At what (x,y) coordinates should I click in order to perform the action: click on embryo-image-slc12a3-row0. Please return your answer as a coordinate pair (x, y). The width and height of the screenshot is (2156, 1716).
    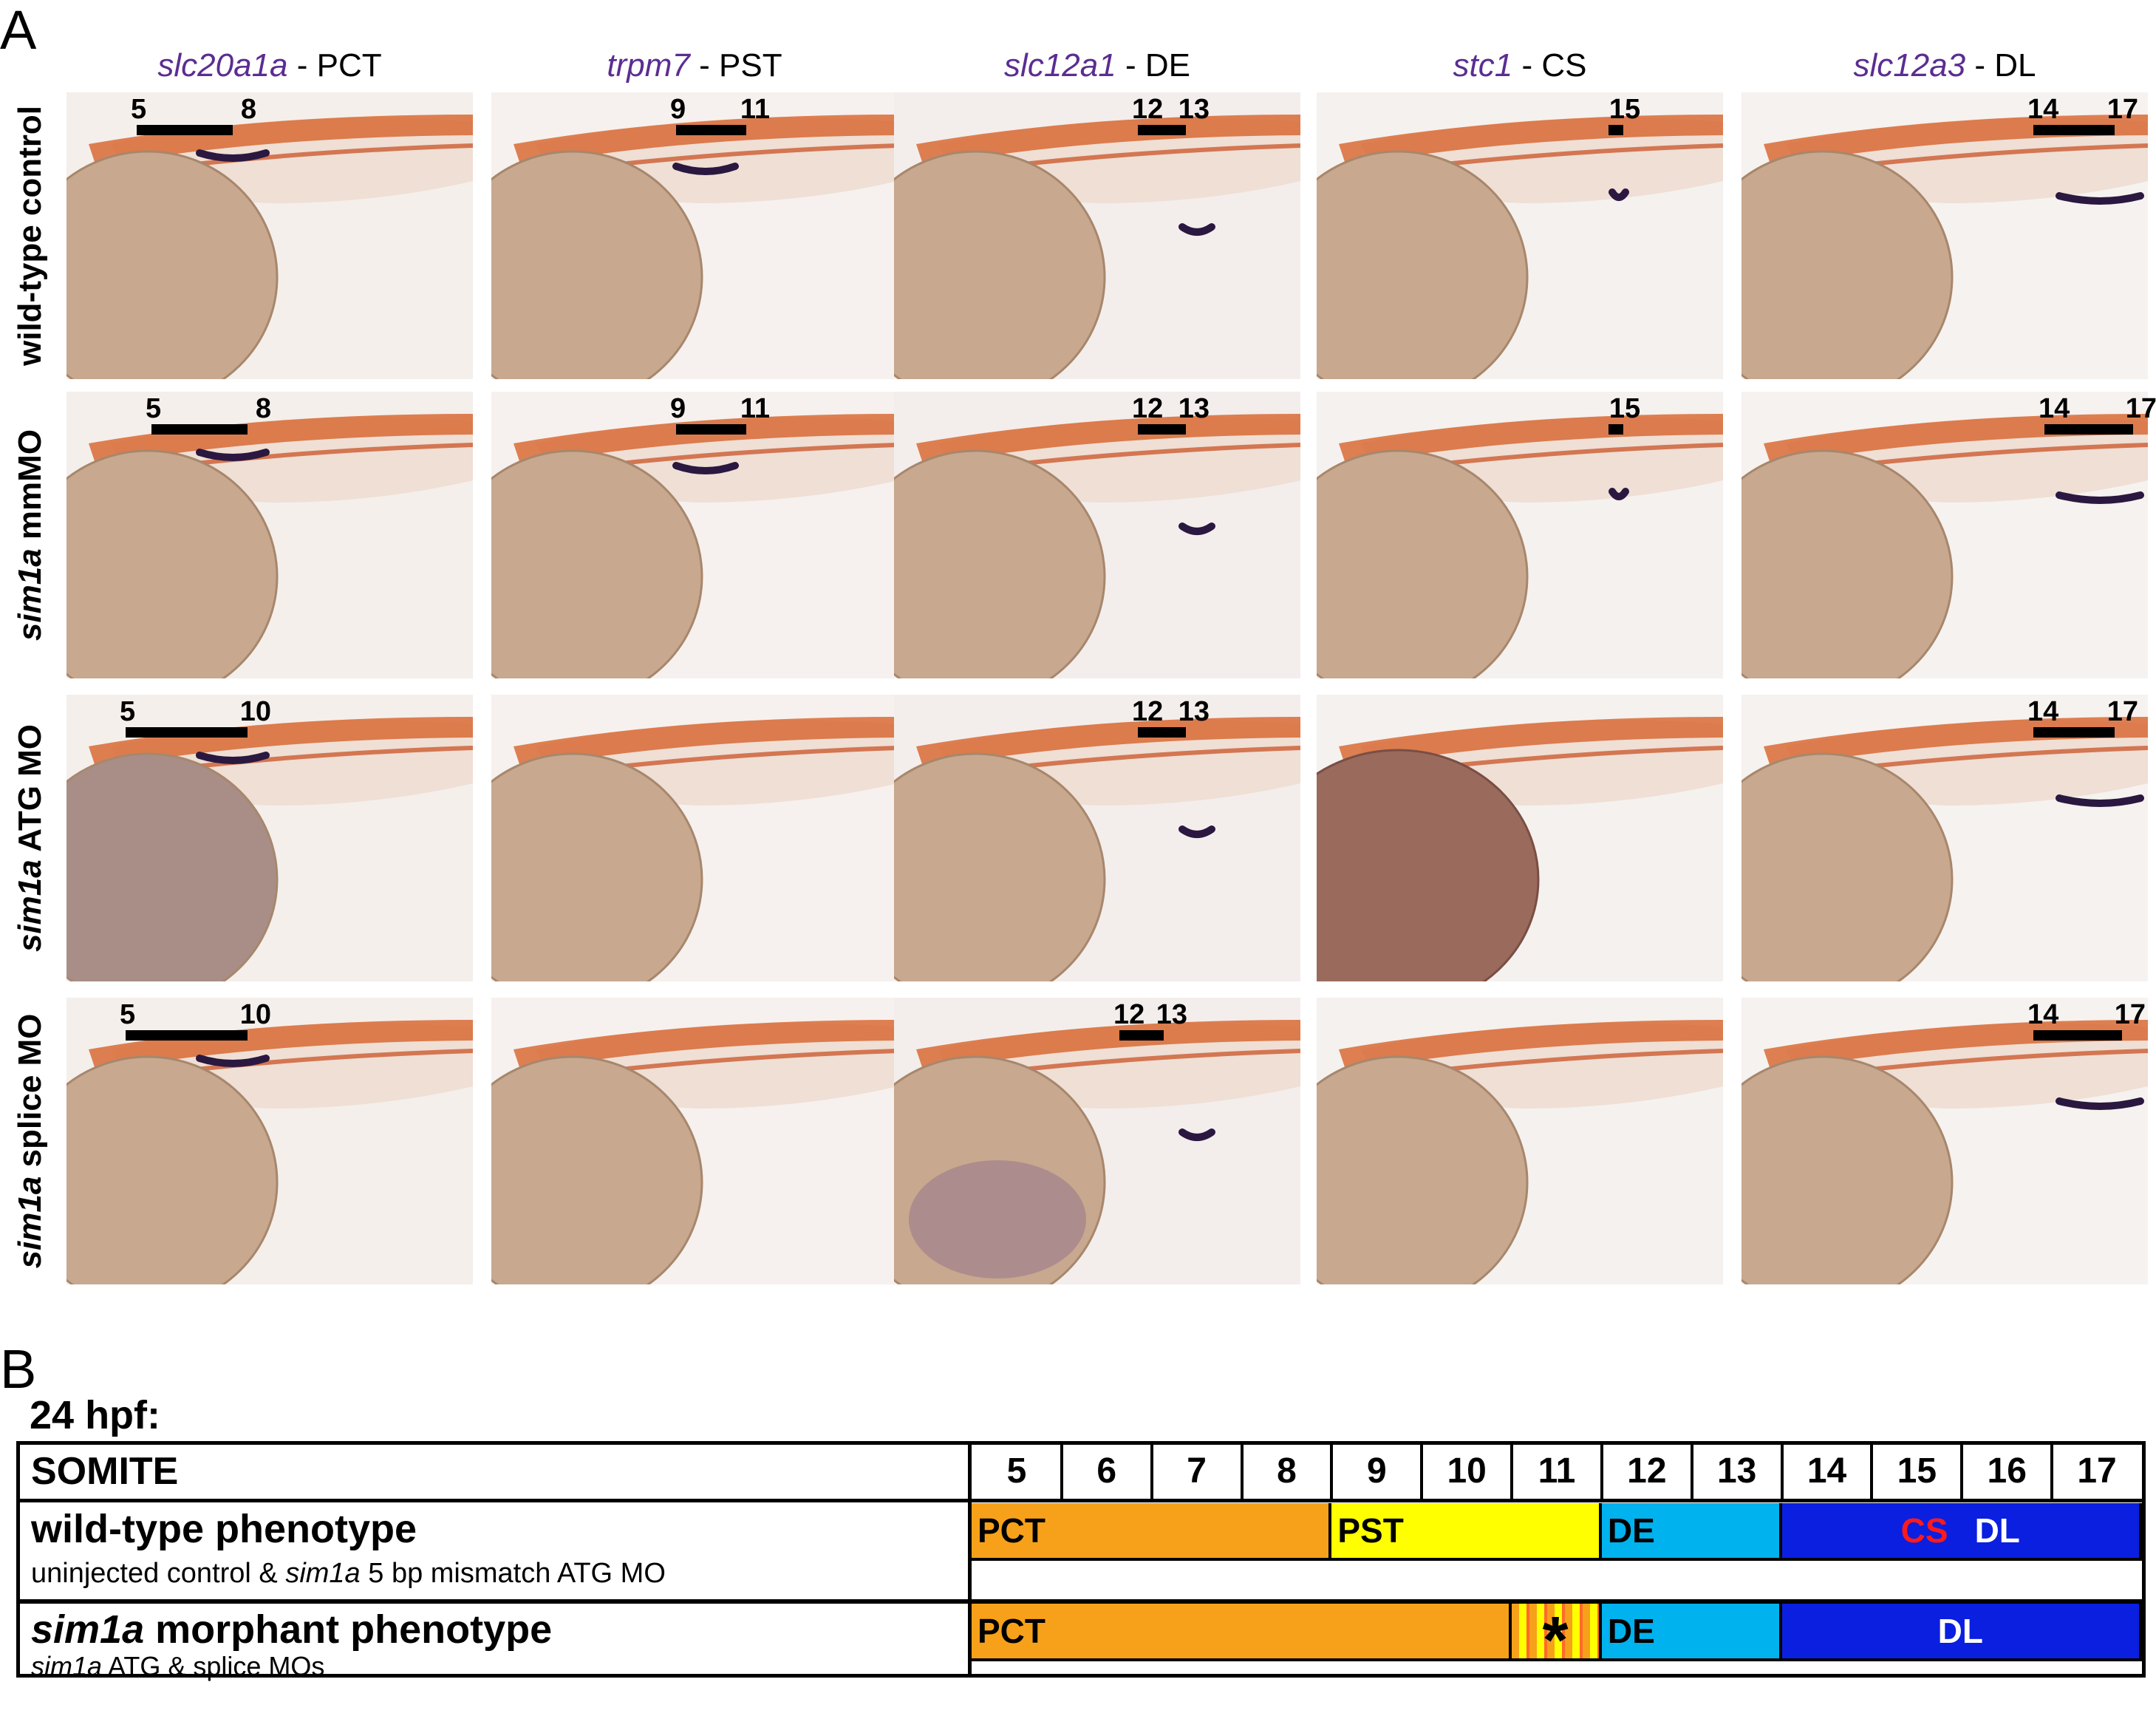
    Looking at the image, I should click on (1944, 235).